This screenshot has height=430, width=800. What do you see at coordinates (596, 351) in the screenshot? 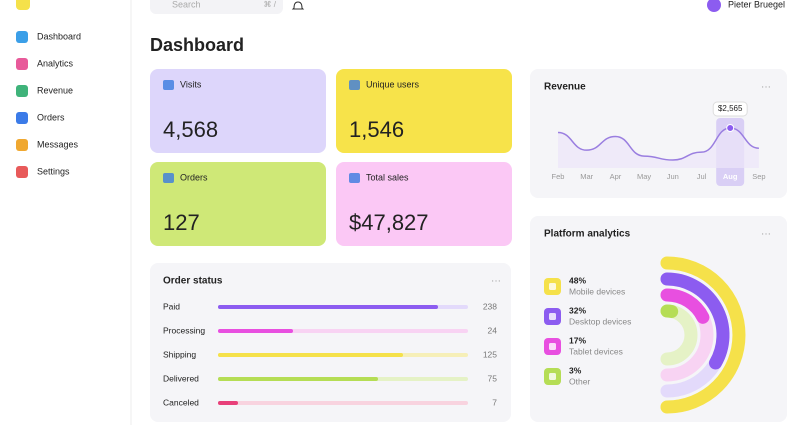
I see `legend-label: Tablet devices` at bounding box center [596, 351].